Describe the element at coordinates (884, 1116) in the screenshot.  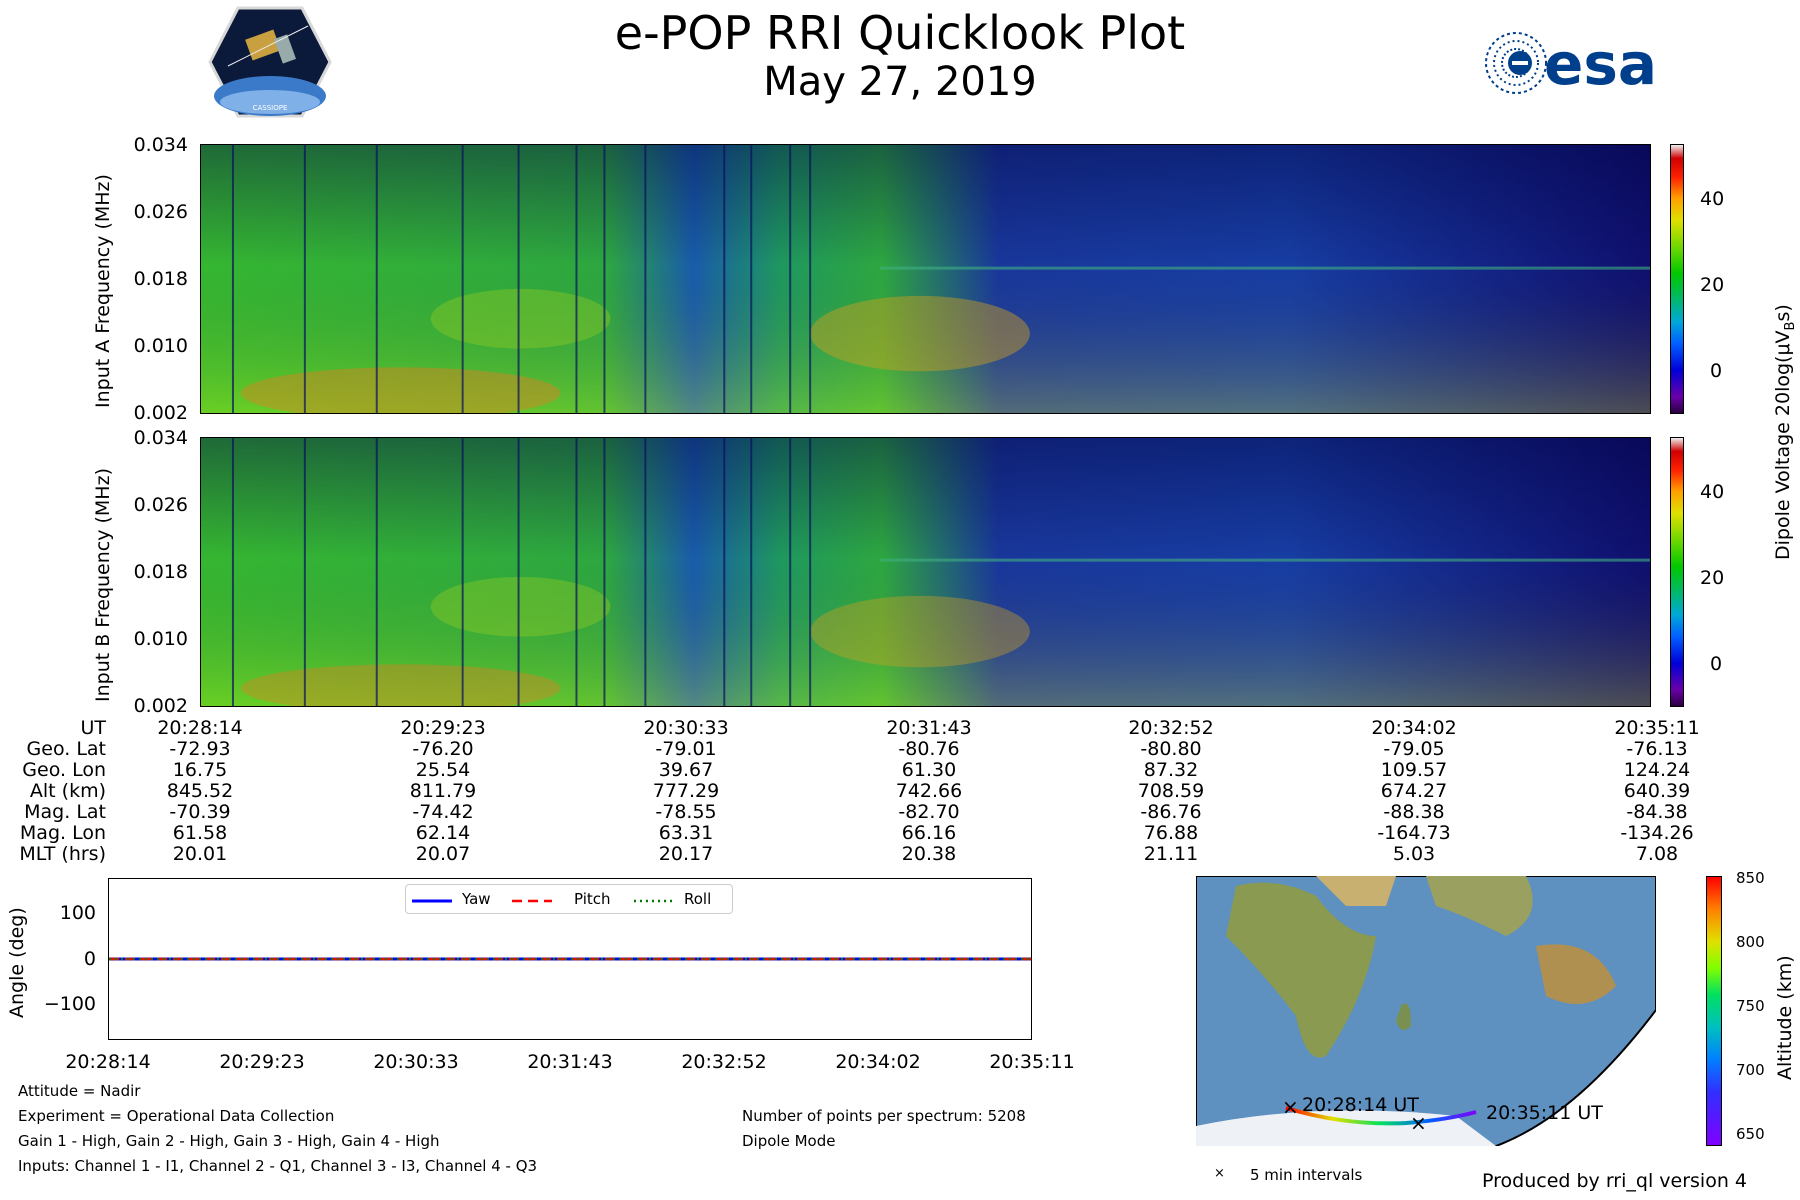
I see `info-points: Number of points per spectrum: 5208` at that location.